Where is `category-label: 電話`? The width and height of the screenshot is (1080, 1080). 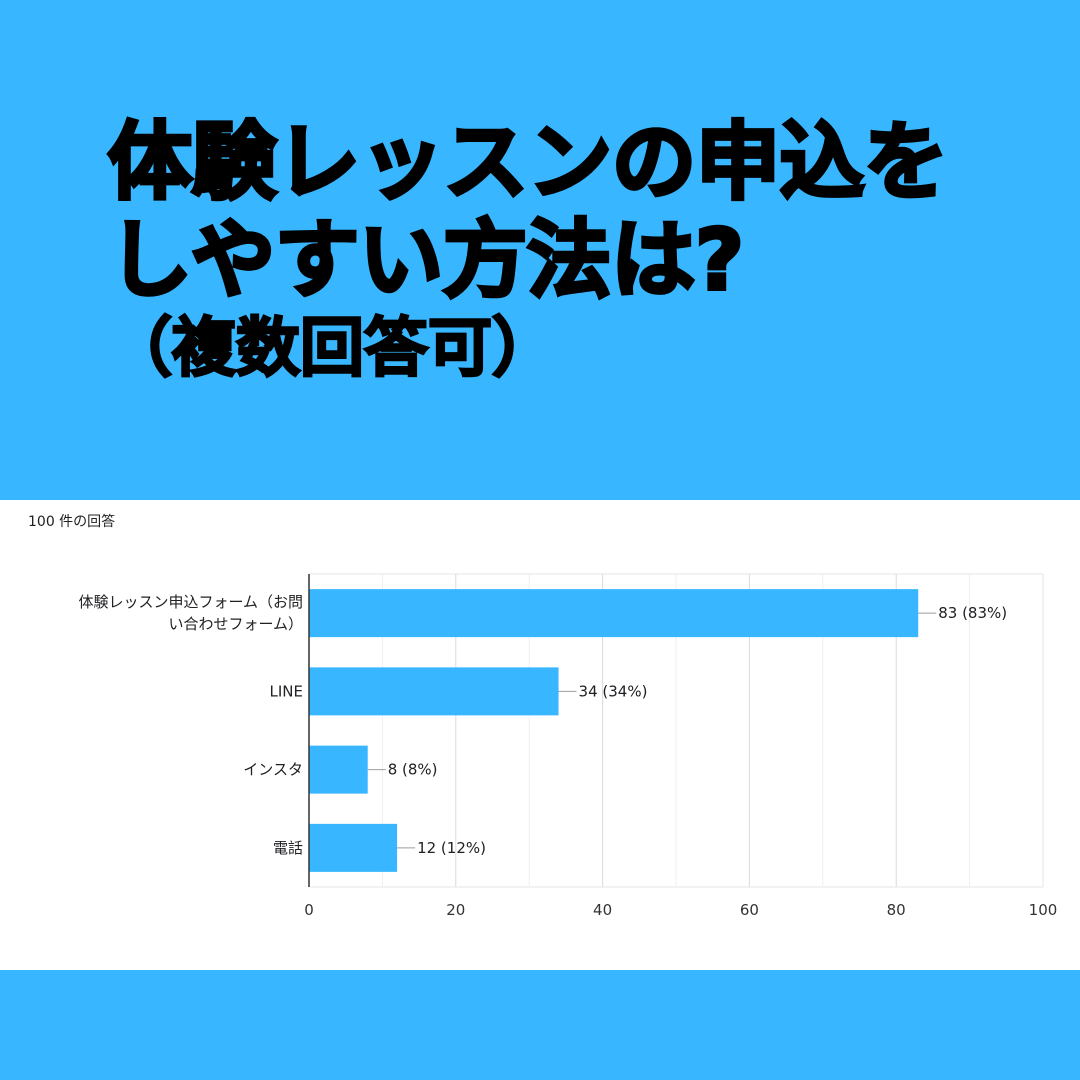 category-label: 電話 is located at coordinates (288, 848).